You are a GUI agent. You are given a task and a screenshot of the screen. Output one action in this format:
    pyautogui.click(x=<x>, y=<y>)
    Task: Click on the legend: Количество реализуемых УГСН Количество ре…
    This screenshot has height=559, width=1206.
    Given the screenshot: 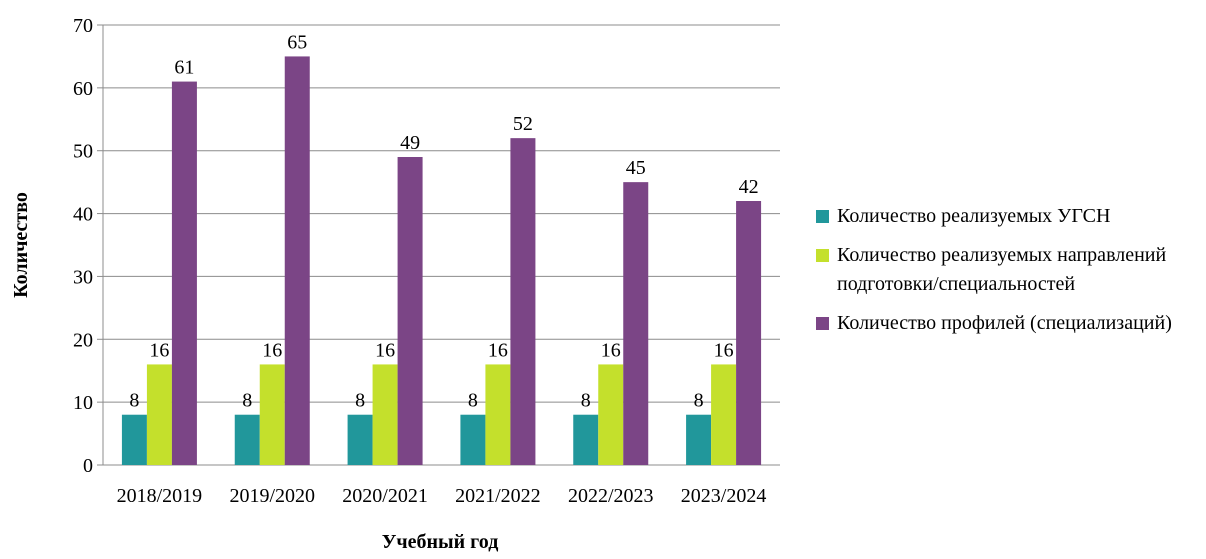 What is the action you would take?
    pyautogui.click(x=996, y=275)
    